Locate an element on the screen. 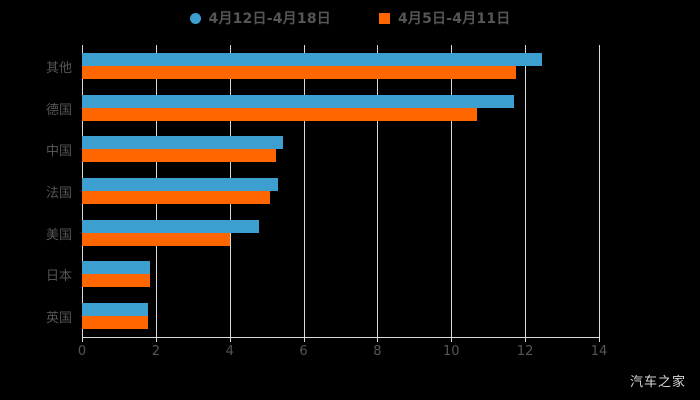  y-axis-label: 法国 is located at coordinates (58, 193).